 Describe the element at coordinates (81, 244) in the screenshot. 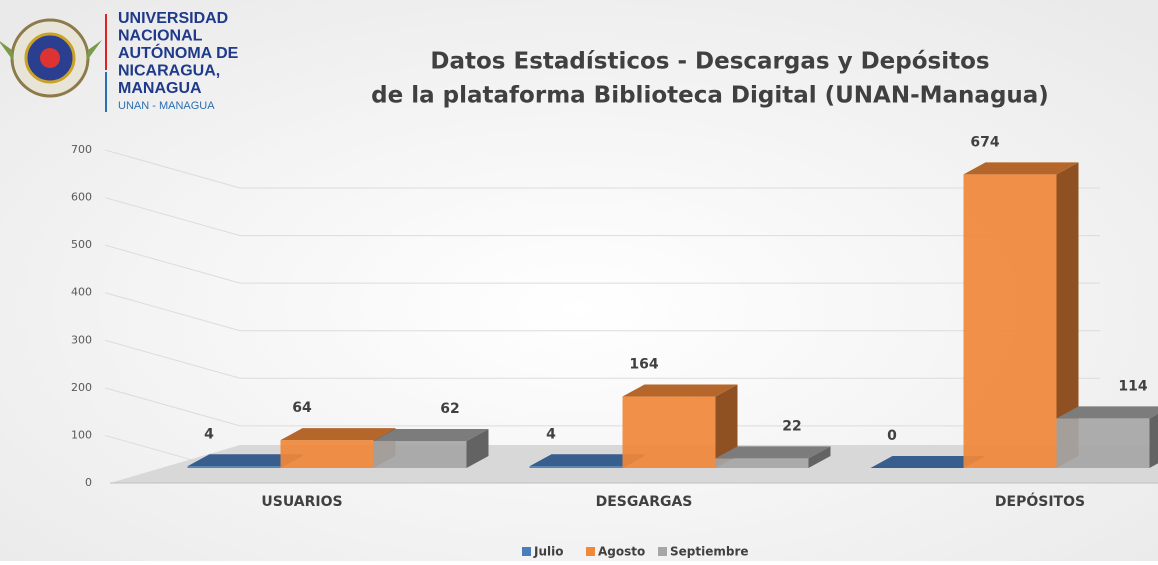

I see `y-tick-label: 500` at that location.